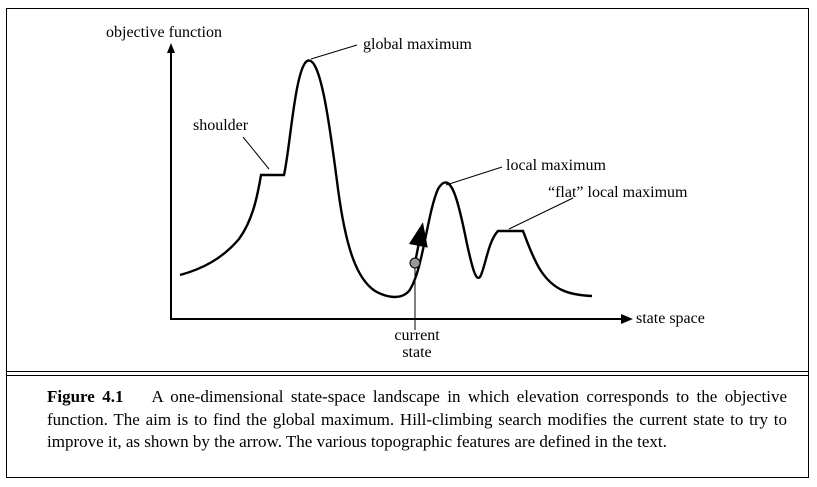 Image resolution: width=817 pixels, height=487 pixels. I want to click on y-axis-arrowhead, so click(171, 48).